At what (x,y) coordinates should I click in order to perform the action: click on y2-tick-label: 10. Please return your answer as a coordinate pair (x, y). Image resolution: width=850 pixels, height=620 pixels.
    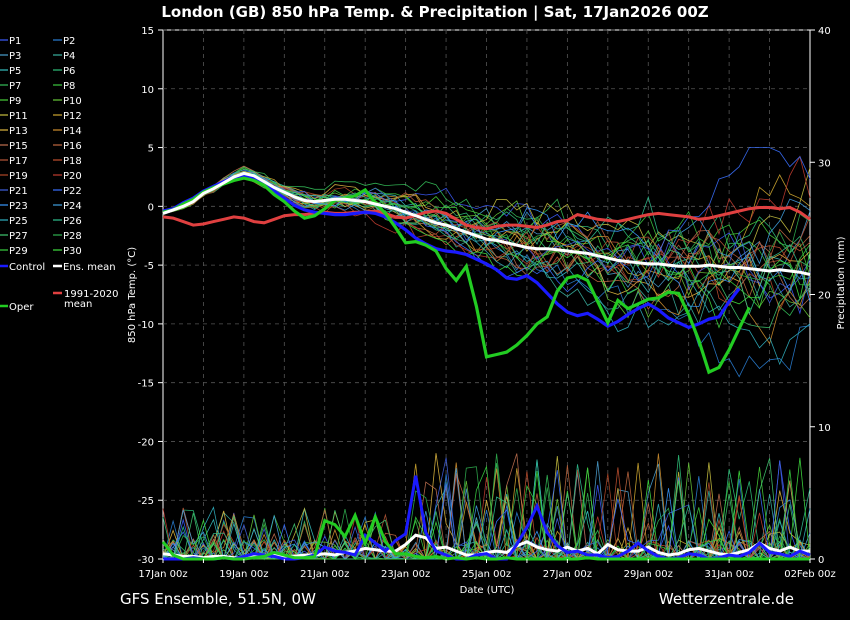
    Looking at the image, I should click on (824, 428).